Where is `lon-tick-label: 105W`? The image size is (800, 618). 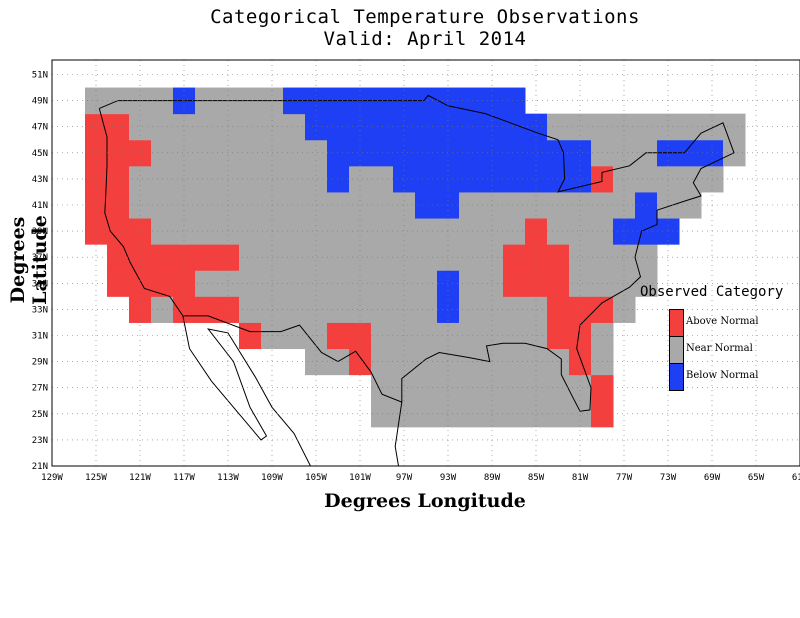
lon-tick-label: 105W is located at coordinates (316, 478).